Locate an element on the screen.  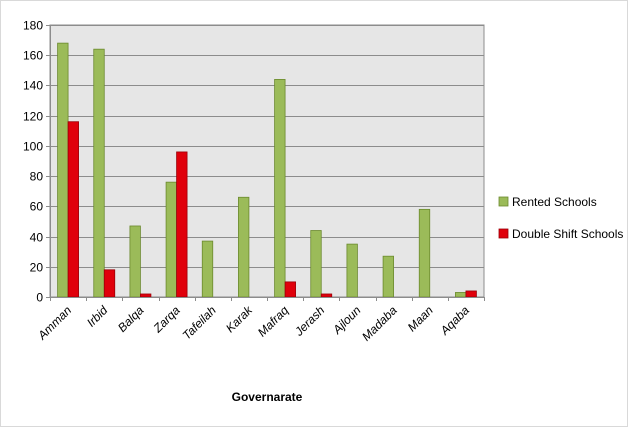
x-tick-label-maan: Maan is located at coordinates (420, 318).